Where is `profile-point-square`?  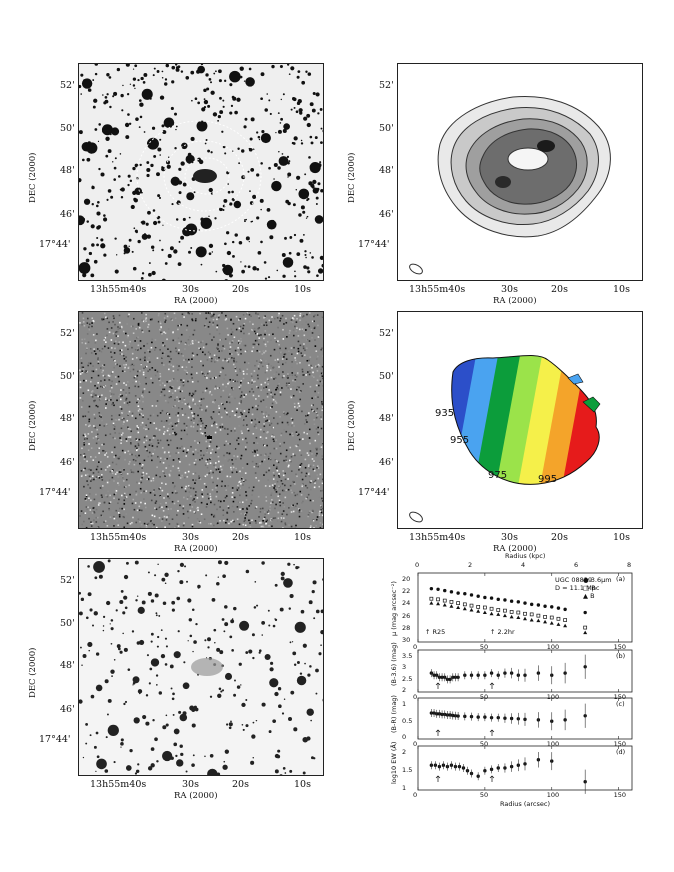
profile-point-square is located at coordinates (518, 612).